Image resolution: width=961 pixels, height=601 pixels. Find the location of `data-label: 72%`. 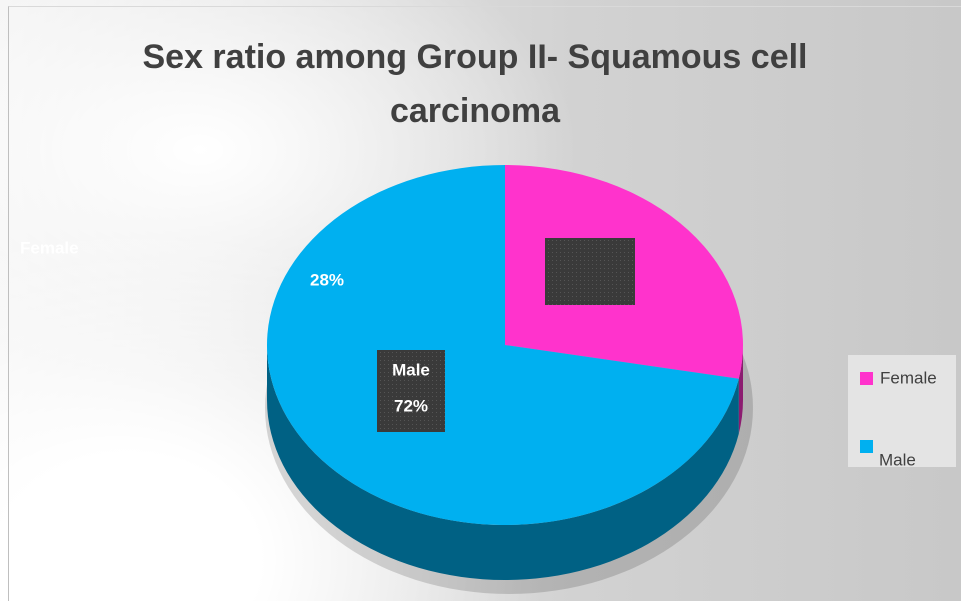

data-label: 72% is located at coordinates (411, 405).